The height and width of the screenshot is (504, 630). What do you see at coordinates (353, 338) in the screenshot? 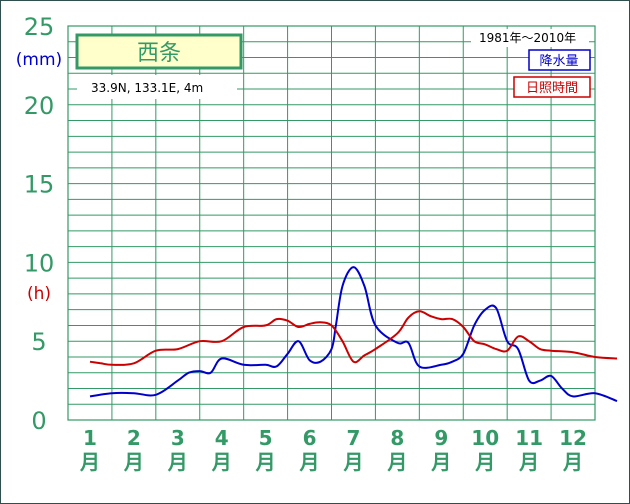
I see `series-line-sunshine` at bounding box center [353, 338].